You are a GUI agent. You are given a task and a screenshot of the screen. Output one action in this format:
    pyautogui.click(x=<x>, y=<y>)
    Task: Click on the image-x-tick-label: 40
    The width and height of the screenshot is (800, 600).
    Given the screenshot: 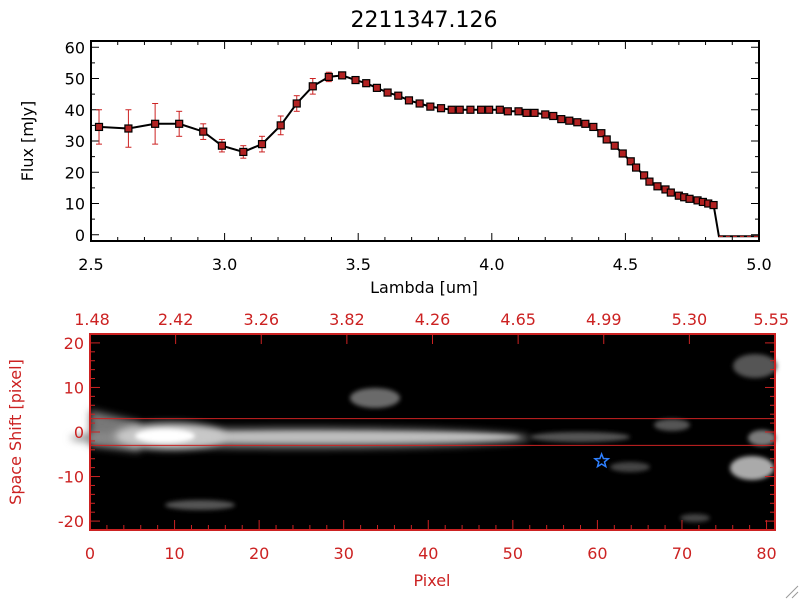 What is the action you would take?
    pyautogui.click(x=428, y=553)
    